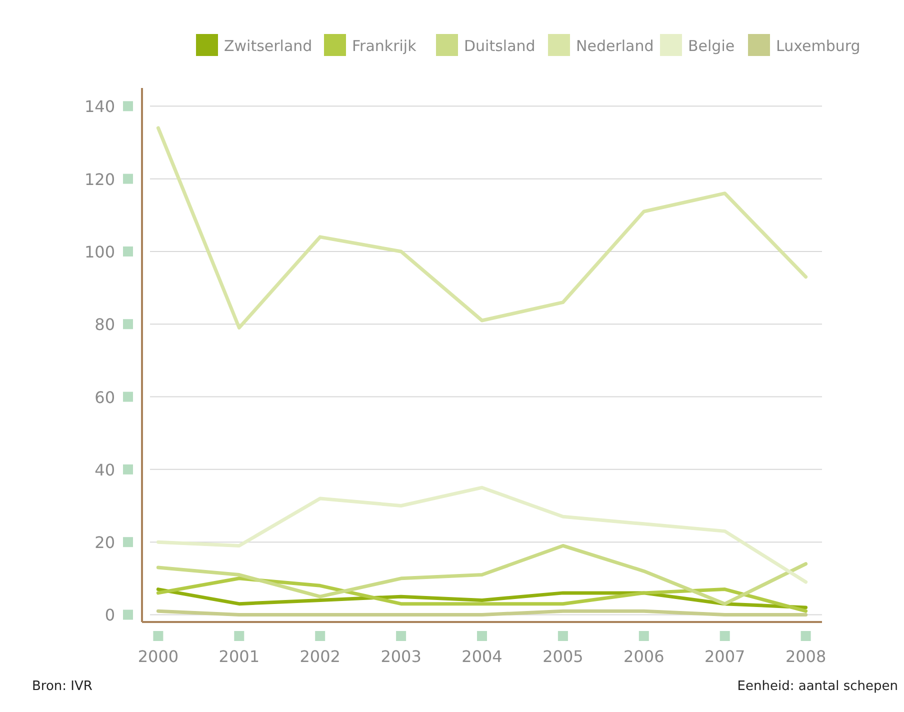 The image size is (904, 712). I want to click on x-tick-label: 2005, so click(563, 656).